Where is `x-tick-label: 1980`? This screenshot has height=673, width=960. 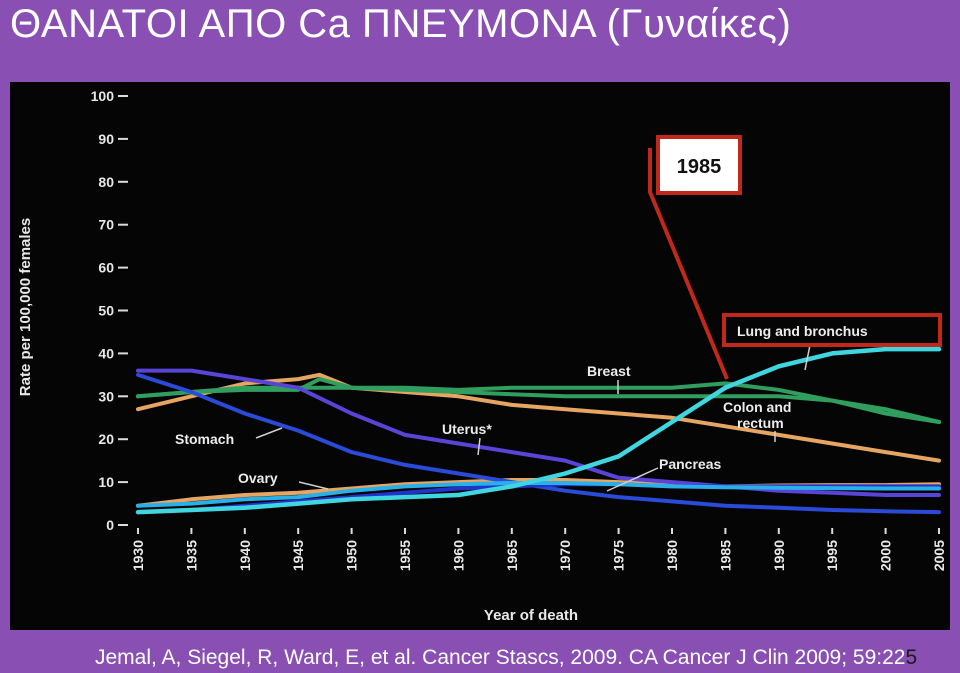 x-tick-label: 1980 is located at coordinates (672, 555).